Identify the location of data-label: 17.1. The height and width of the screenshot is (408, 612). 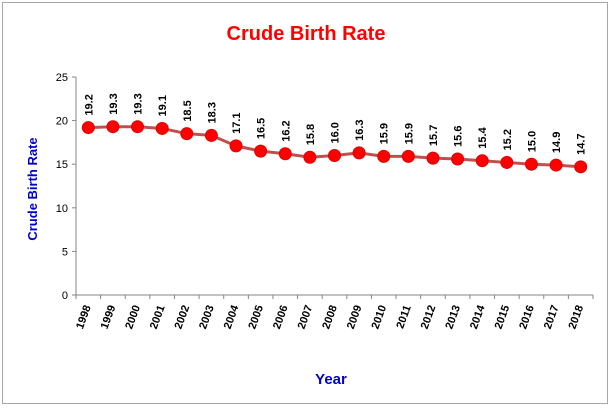
(237, 122).